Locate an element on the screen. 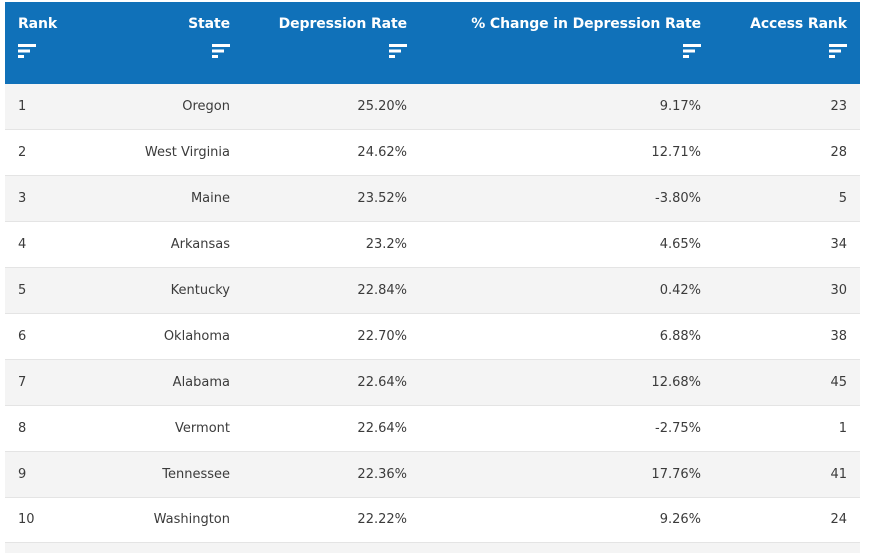  cell-access-rank: 45 is located at coordinates (787, 382).